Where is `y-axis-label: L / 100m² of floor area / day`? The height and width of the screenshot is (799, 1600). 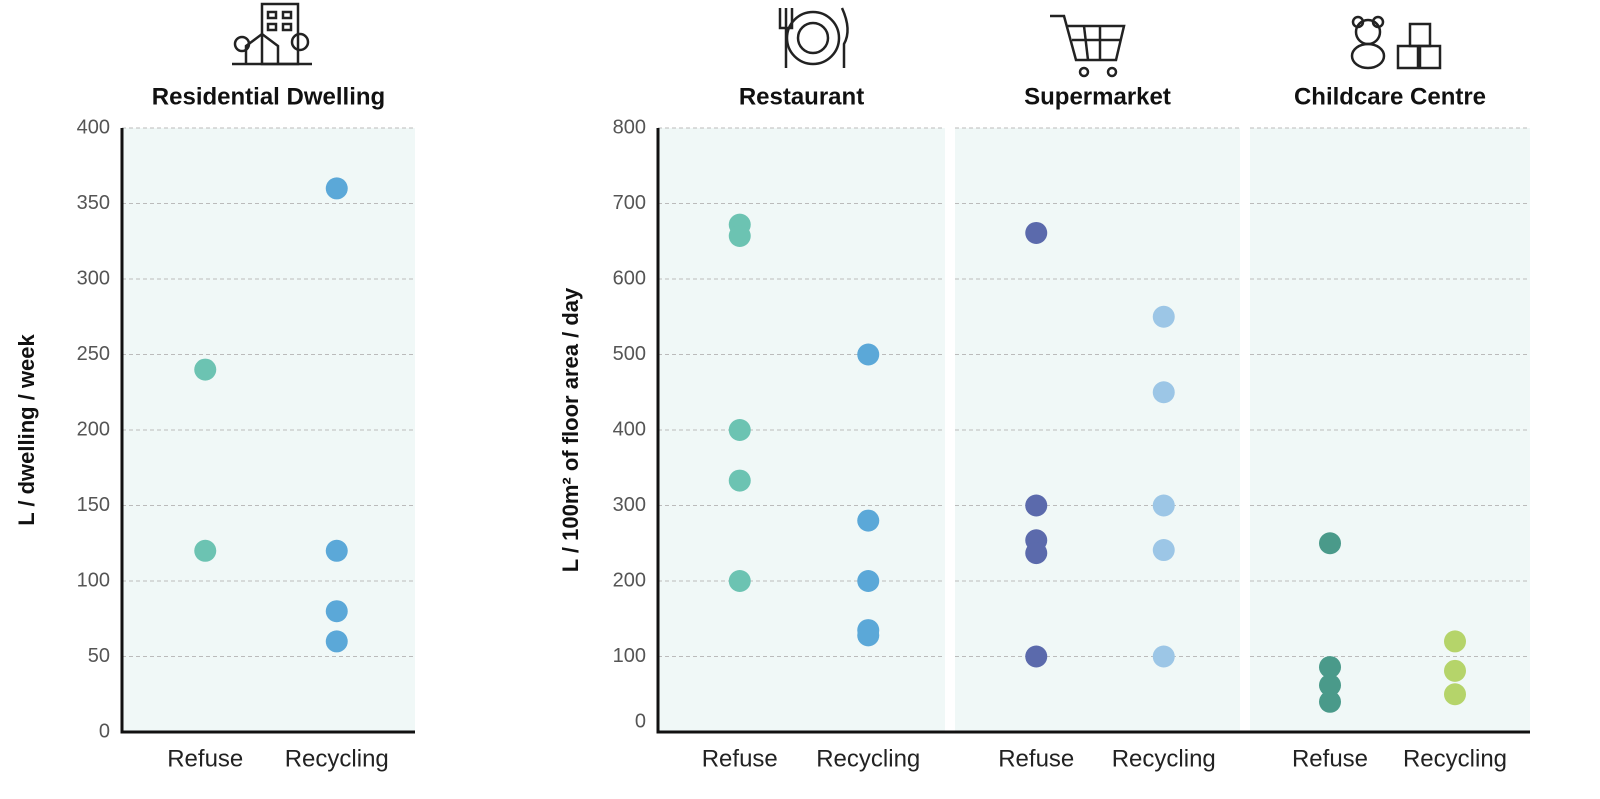 y-axis-label: L / 100m² of floor area / day is located at coordinates (570, 429).